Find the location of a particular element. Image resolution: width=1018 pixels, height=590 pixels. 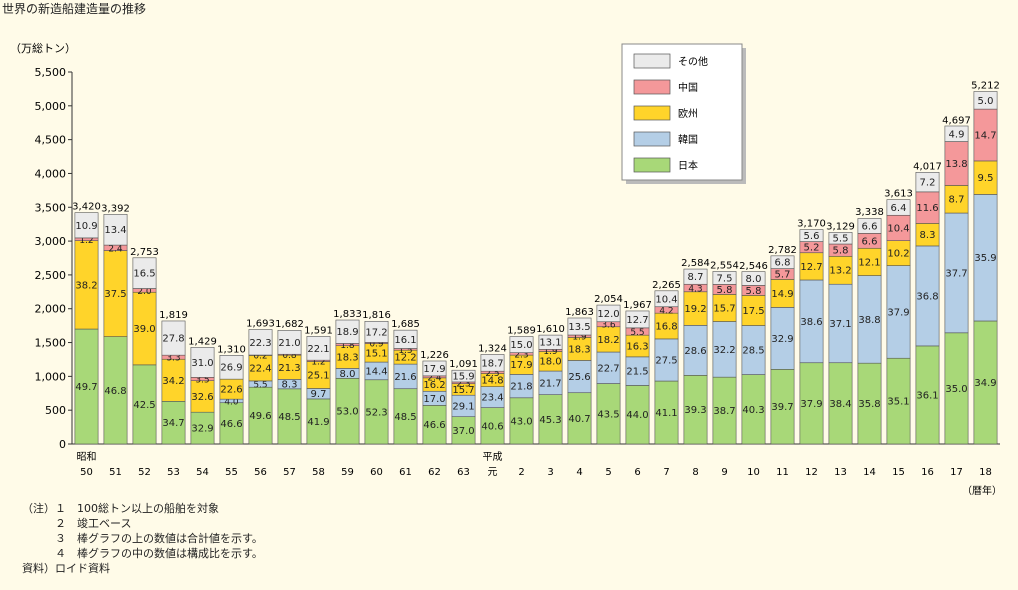

total-label: 1,310 is located at coordinates (231, 349).